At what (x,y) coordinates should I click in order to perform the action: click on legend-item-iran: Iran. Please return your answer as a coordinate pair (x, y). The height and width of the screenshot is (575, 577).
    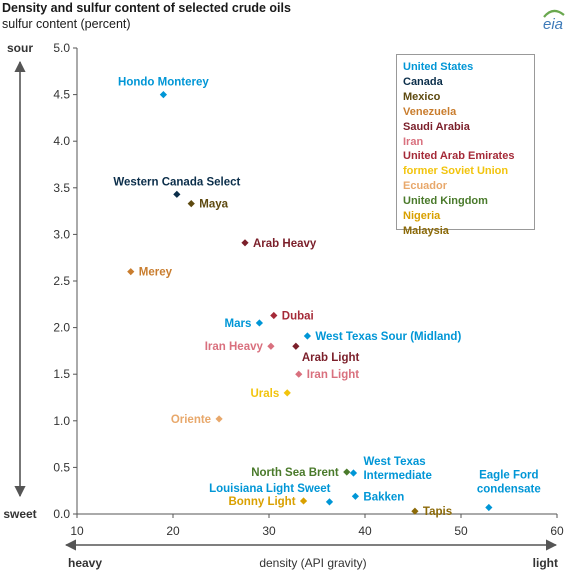
    Looking at the image, I should click on (413, 141).